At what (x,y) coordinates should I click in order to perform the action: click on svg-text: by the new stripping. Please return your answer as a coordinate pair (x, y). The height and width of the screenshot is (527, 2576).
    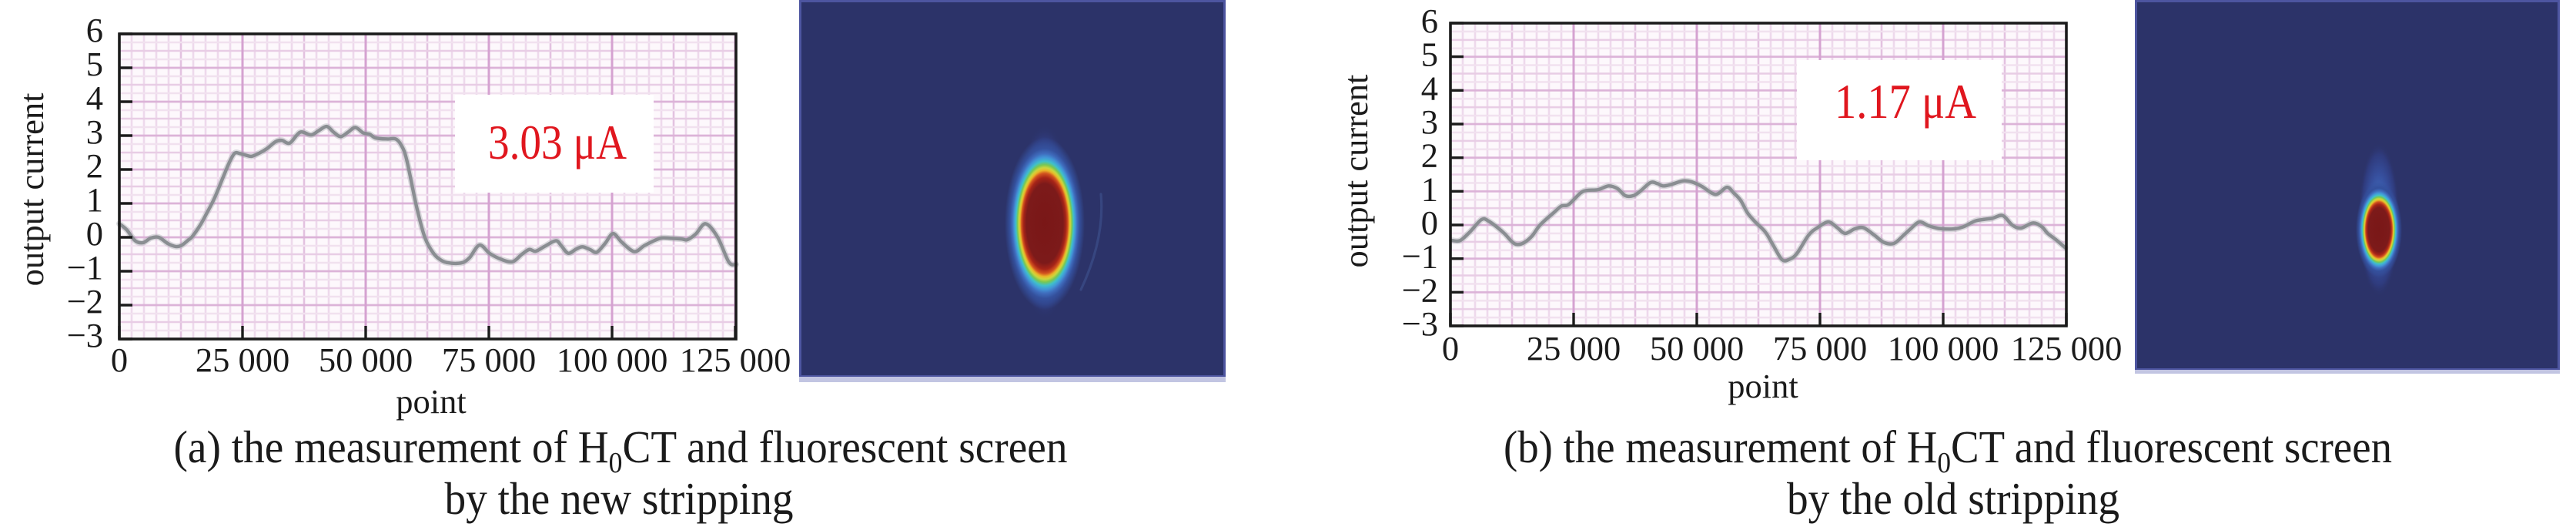
    Looking at the image, I should click on (619, 498).